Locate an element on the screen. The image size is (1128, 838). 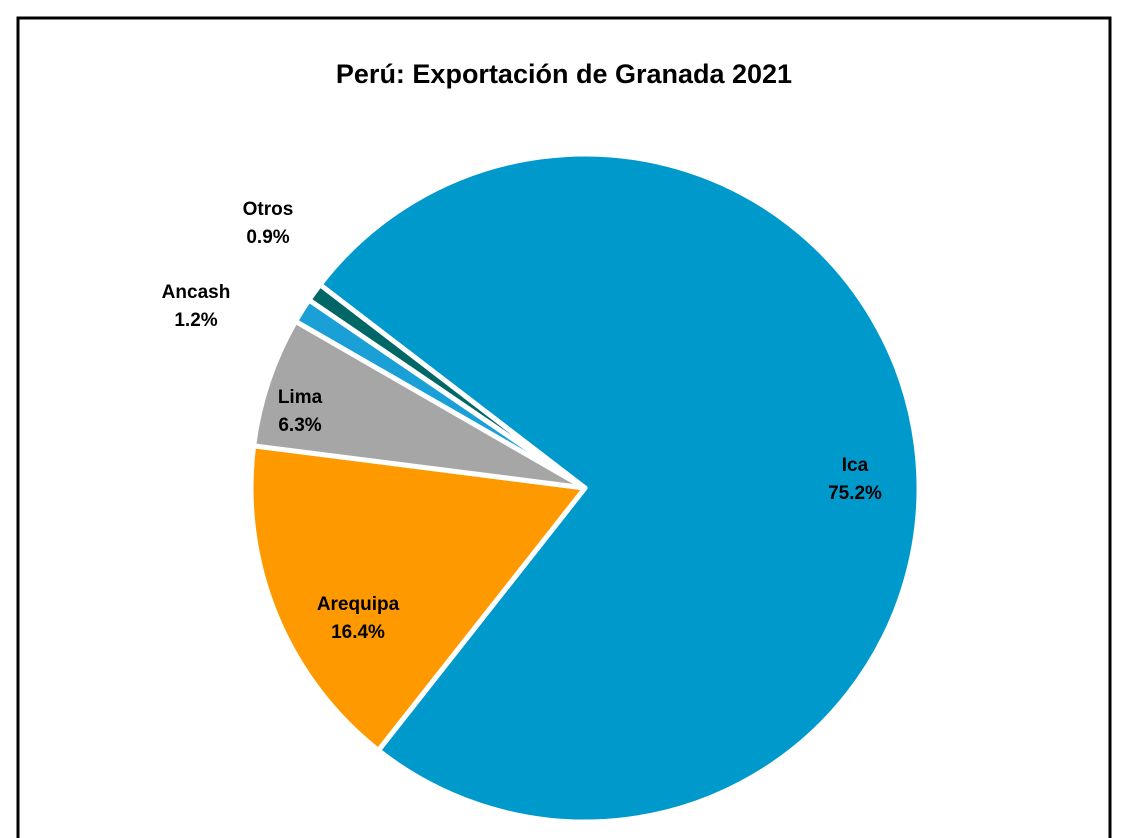
slice-label-value: 6.3% is located at coordinates (299, 425).